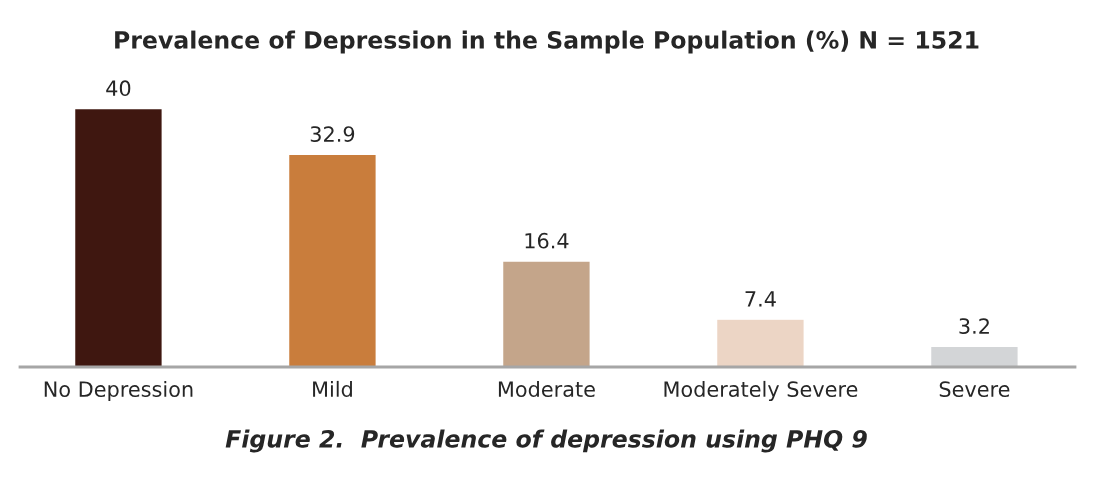 Image resolution: width=1093 pixels, height=482 pixels. I want to click on data-label: 7.4, so click(760, 299).